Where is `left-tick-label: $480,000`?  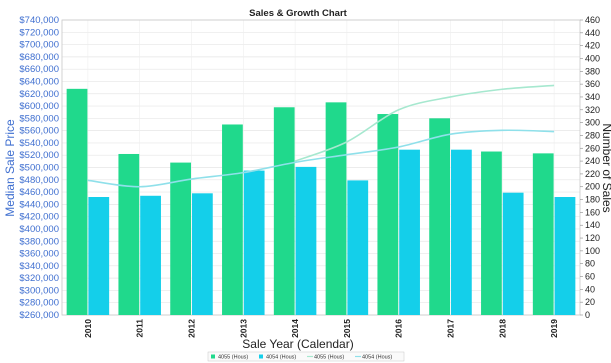 left-tick-label: $480,000 is located at coordinates (39, 180).